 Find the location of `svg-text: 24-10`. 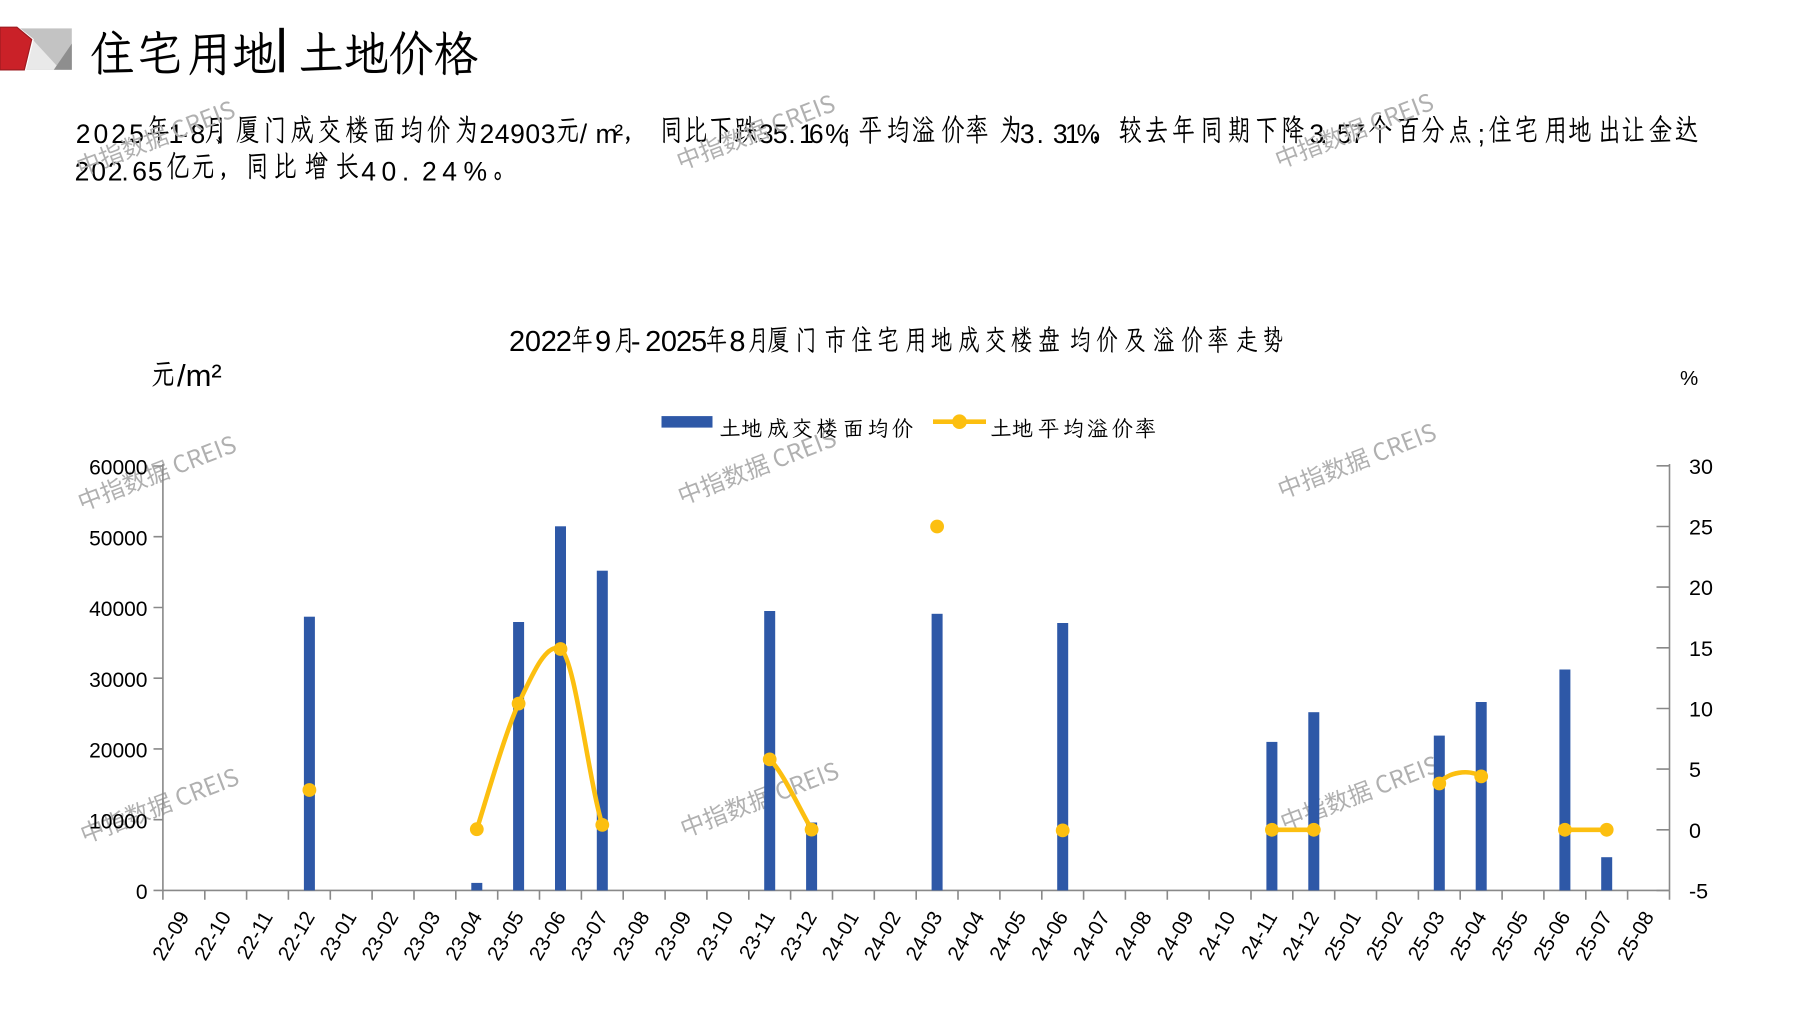

svg-text: 24-10 is located at coordinates (1217, 936).